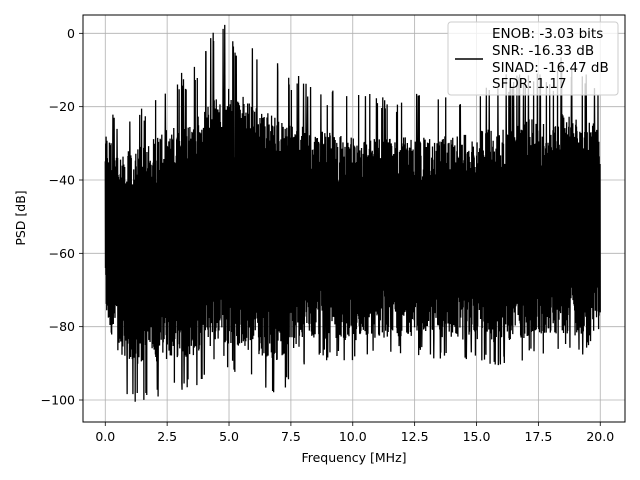 Image resolution: width=640 pixels, height=480 pixels. Describe the element at coordinates (477, 436) in the screenshot. I see `x-tick-label: 15.0` at that location.